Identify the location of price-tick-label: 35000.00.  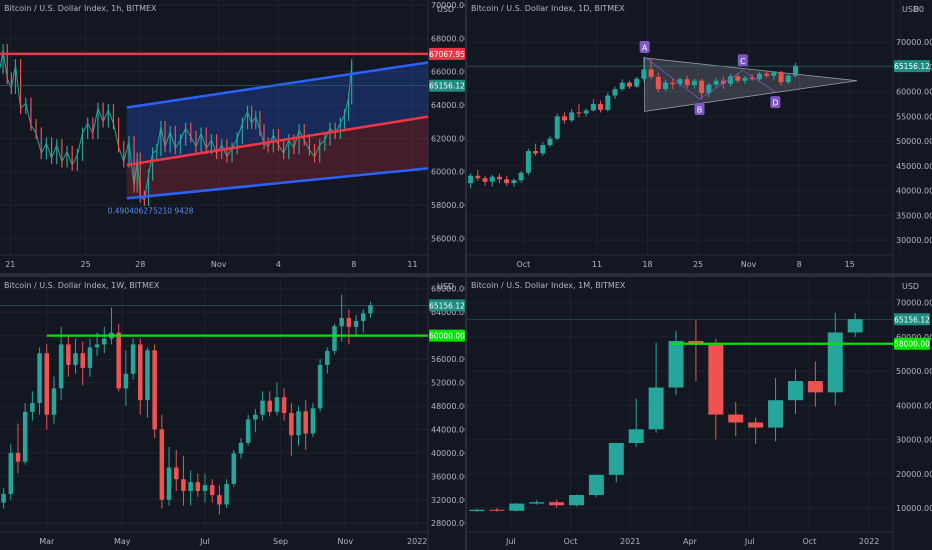
(914, 215).